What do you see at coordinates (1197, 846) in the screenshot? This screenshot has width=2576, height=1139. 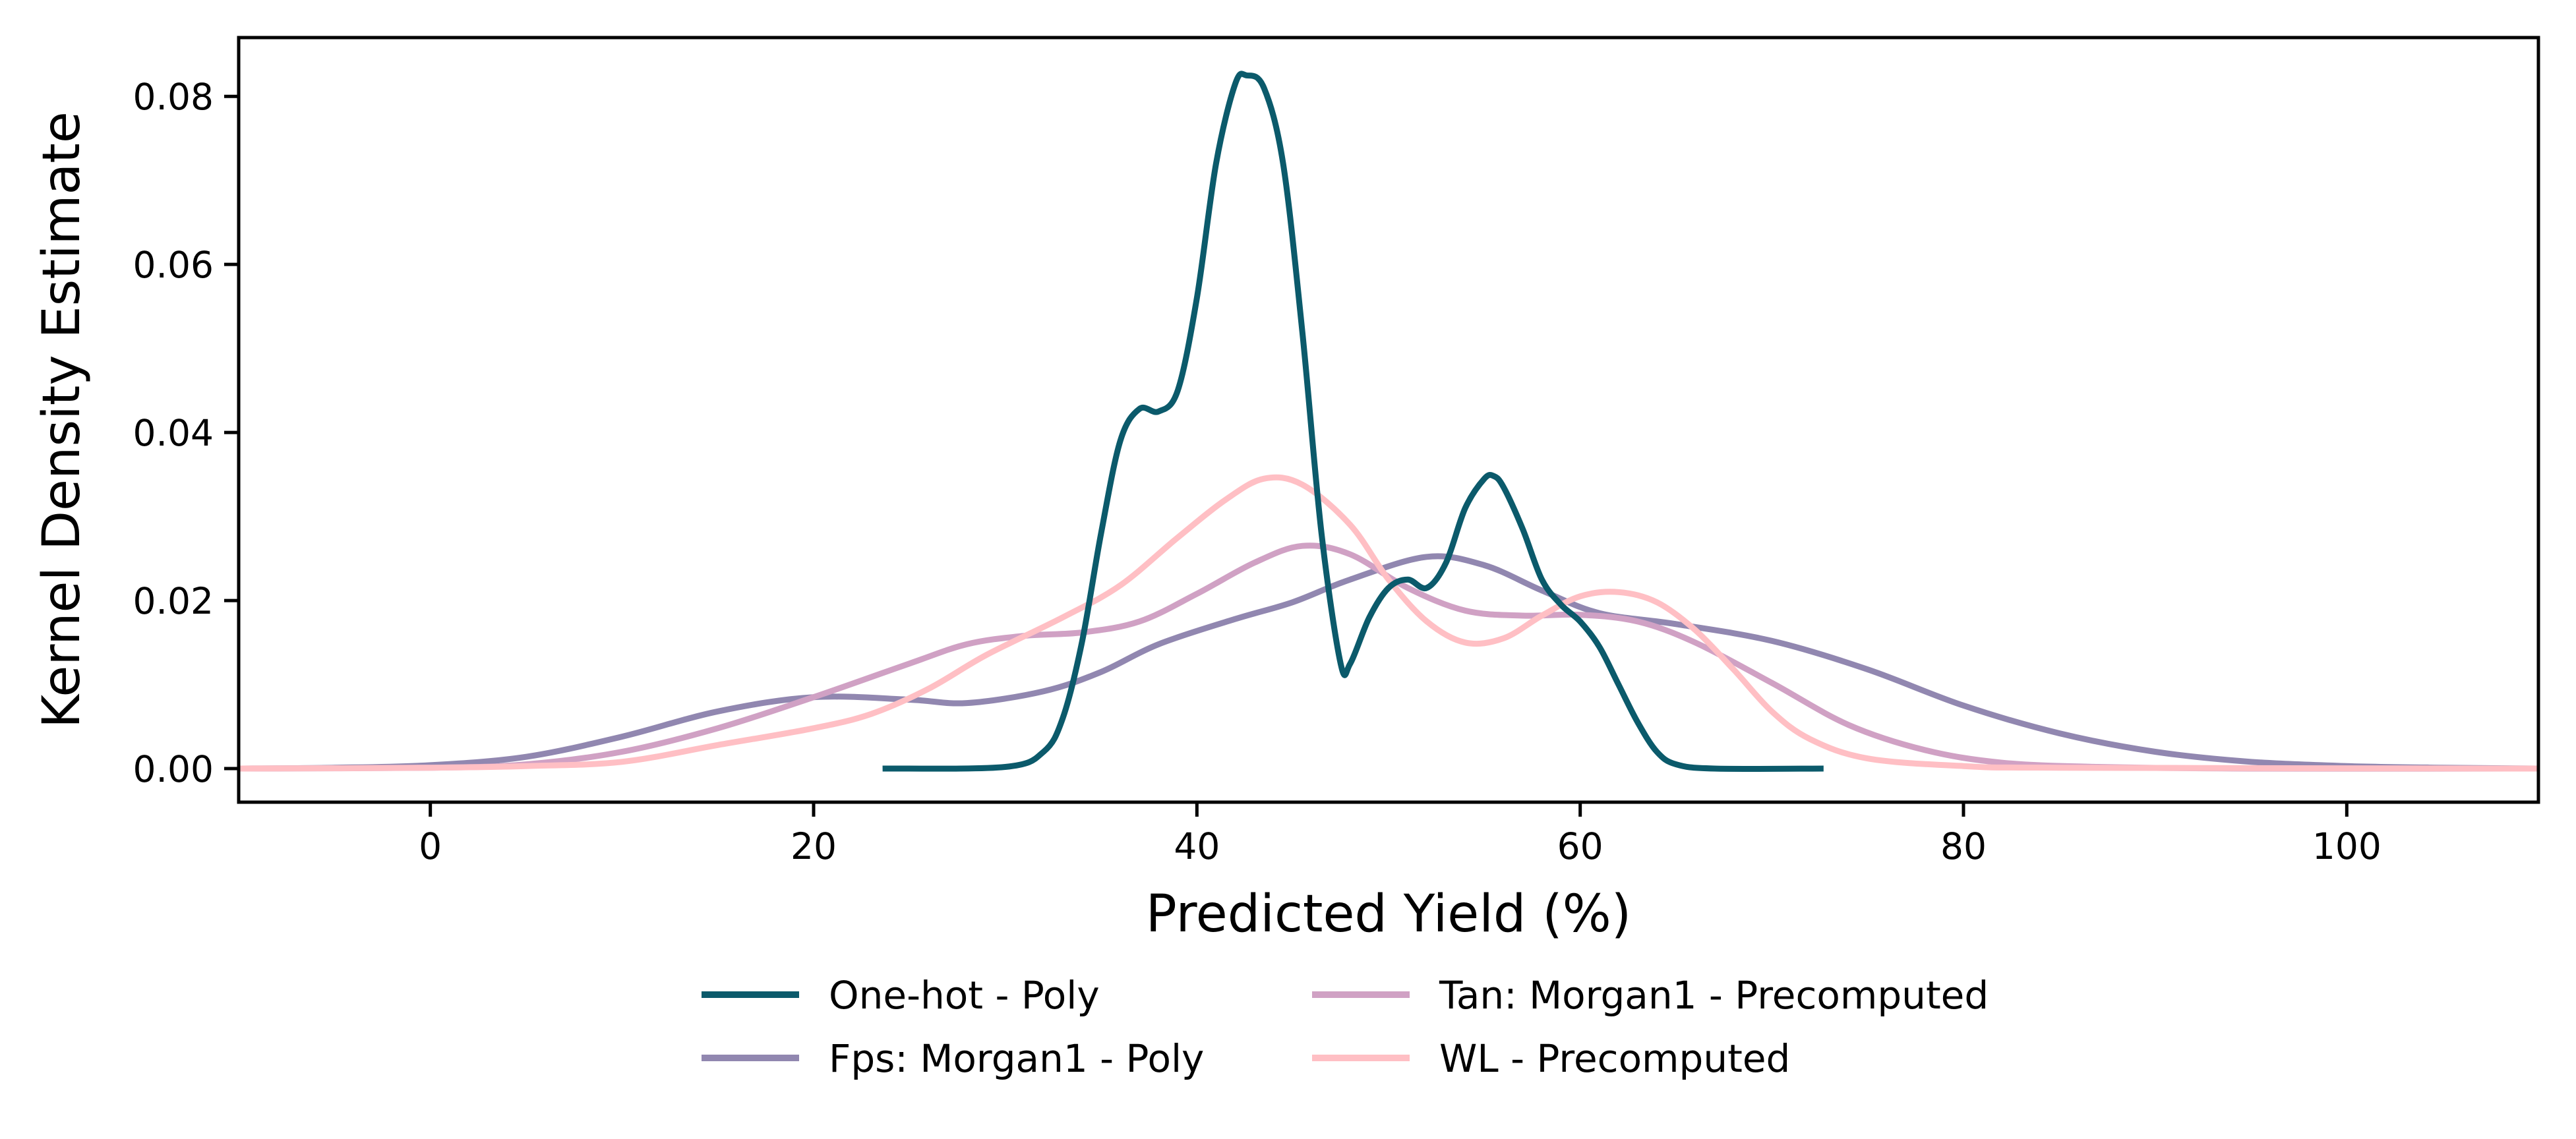 I see `x-tick-label: 40` at bounding box center [1197, 846].